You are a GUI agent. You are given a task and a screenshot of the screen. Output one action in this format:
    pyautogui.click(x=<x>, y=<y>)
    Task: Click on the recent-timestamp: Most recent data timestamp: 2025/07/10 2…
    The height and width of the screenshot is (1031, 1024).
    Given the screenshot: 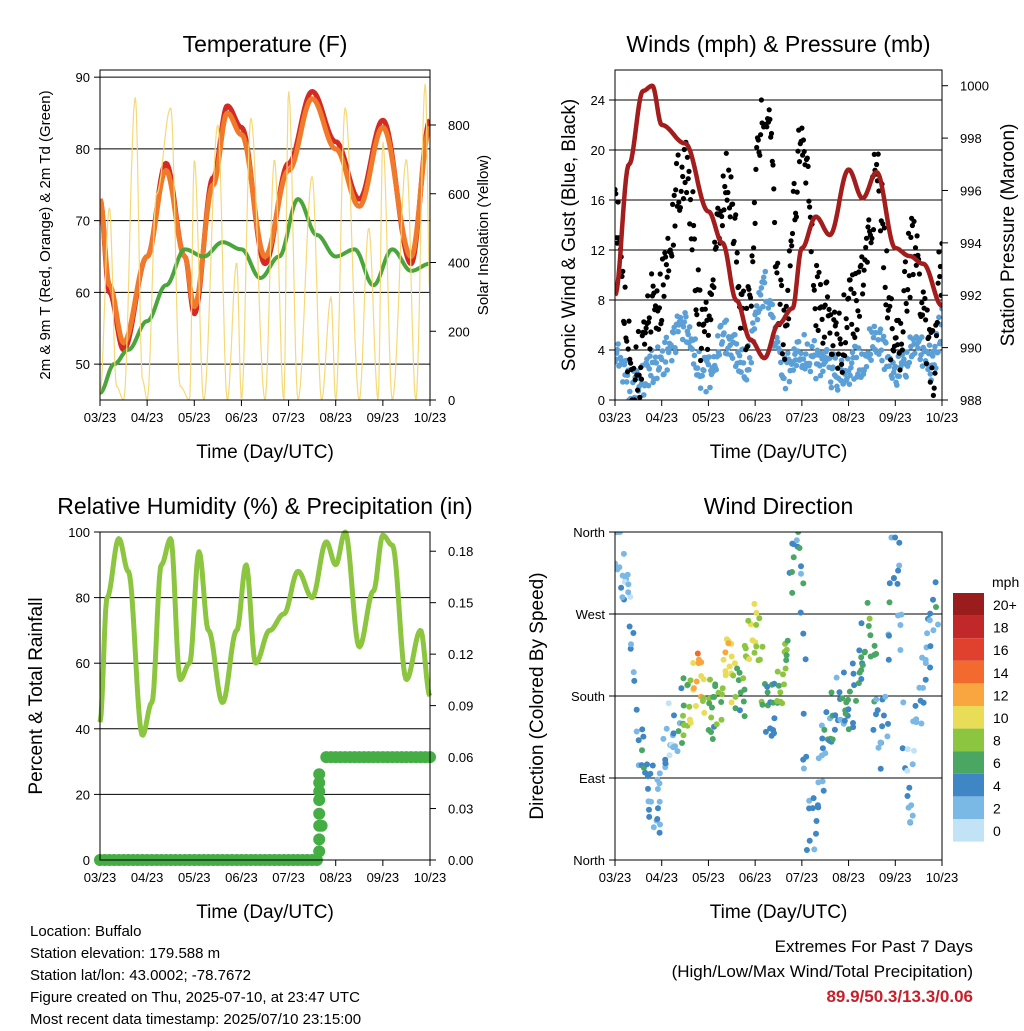 What is the action you would take?
    pyautogui.click(x=196, y=1019)
    